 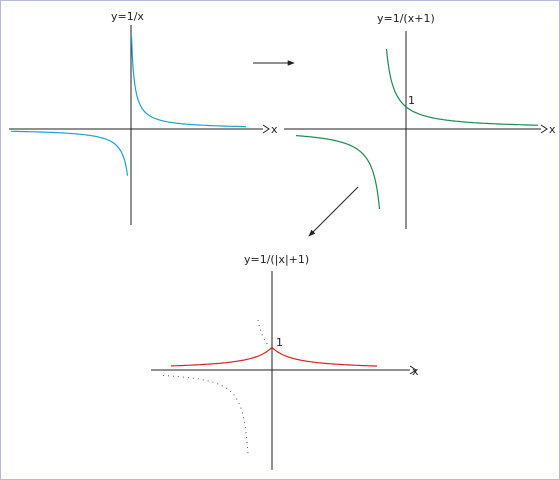 I want to click on x-label-absolute: x, so click(x=415, y=371).